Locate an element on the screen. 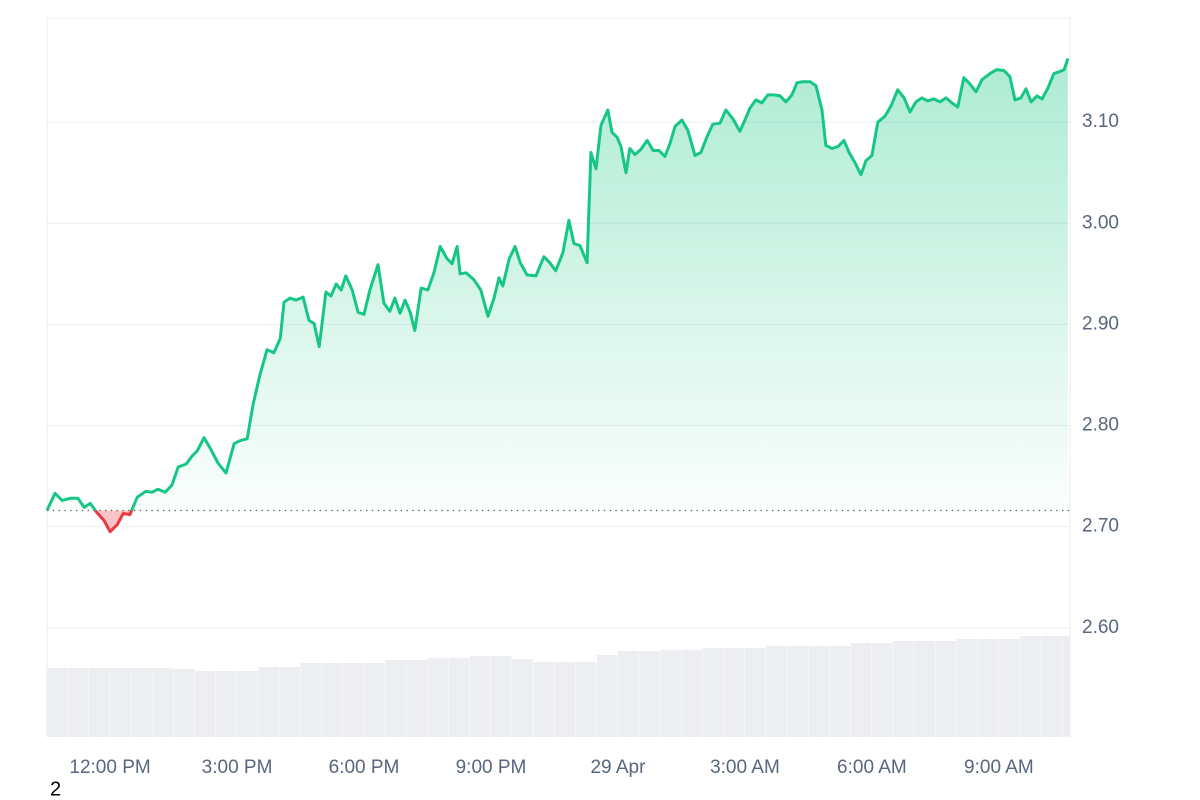 The height and width of the screenshot is (800, 1200). x-tick-label: 3:00 PM is located at coordinates (237, 767).